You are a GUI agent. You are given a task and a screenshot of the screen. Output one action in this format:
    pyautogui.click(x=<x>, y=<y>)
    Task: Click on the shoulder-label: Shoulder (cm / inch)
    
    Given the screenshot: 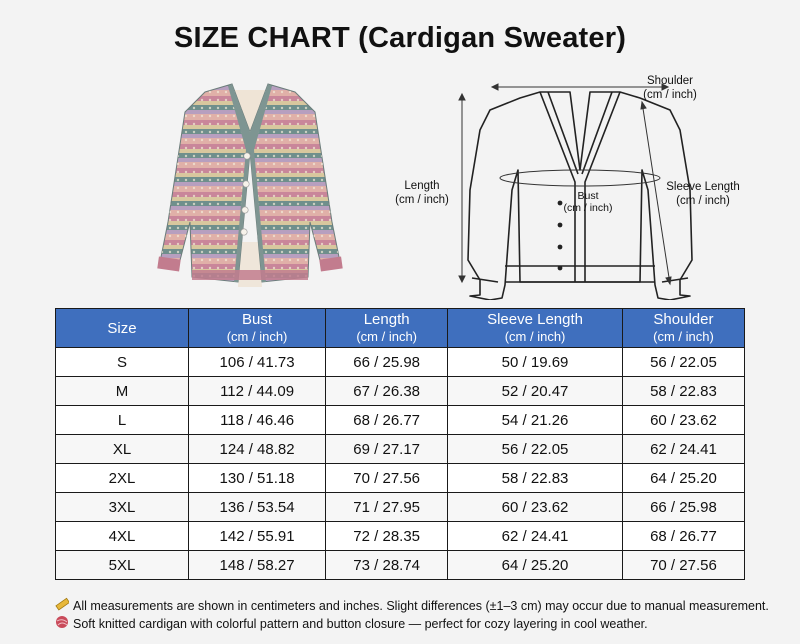 What is the action you would take?
    pyautogui.click(x=670, y=88)
    